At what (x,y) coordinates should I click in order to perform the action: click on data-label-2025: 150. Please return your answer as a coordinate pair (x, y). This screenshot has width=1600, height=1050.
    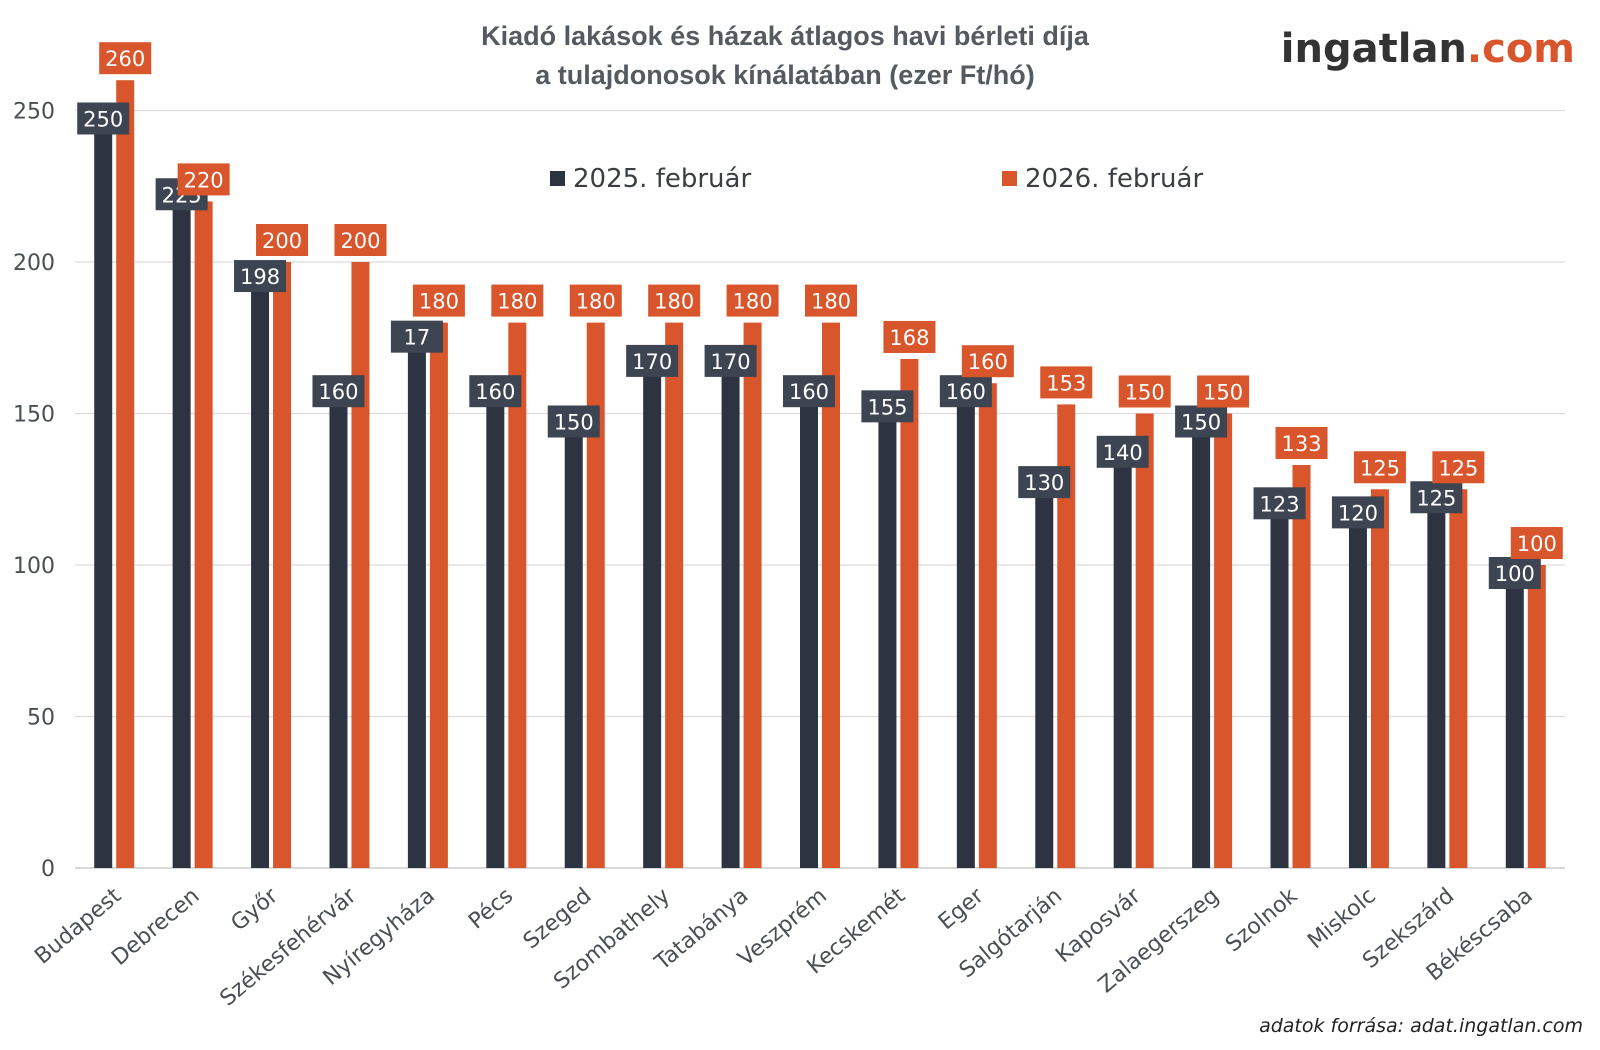
    Looking at the image, I should click on (573, 421).